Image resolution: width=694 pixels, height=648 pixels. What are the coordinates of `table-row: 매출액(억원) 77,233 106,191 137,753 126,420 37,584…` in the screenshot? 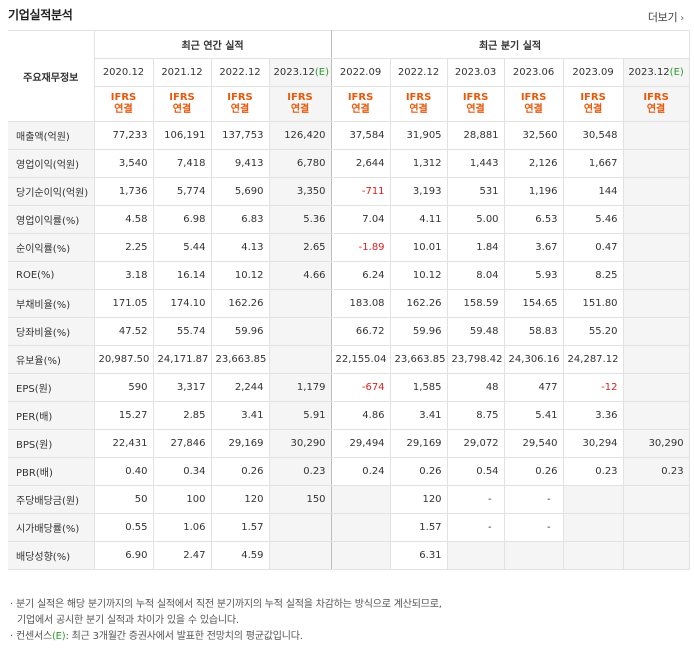 It's located at (349, 135).